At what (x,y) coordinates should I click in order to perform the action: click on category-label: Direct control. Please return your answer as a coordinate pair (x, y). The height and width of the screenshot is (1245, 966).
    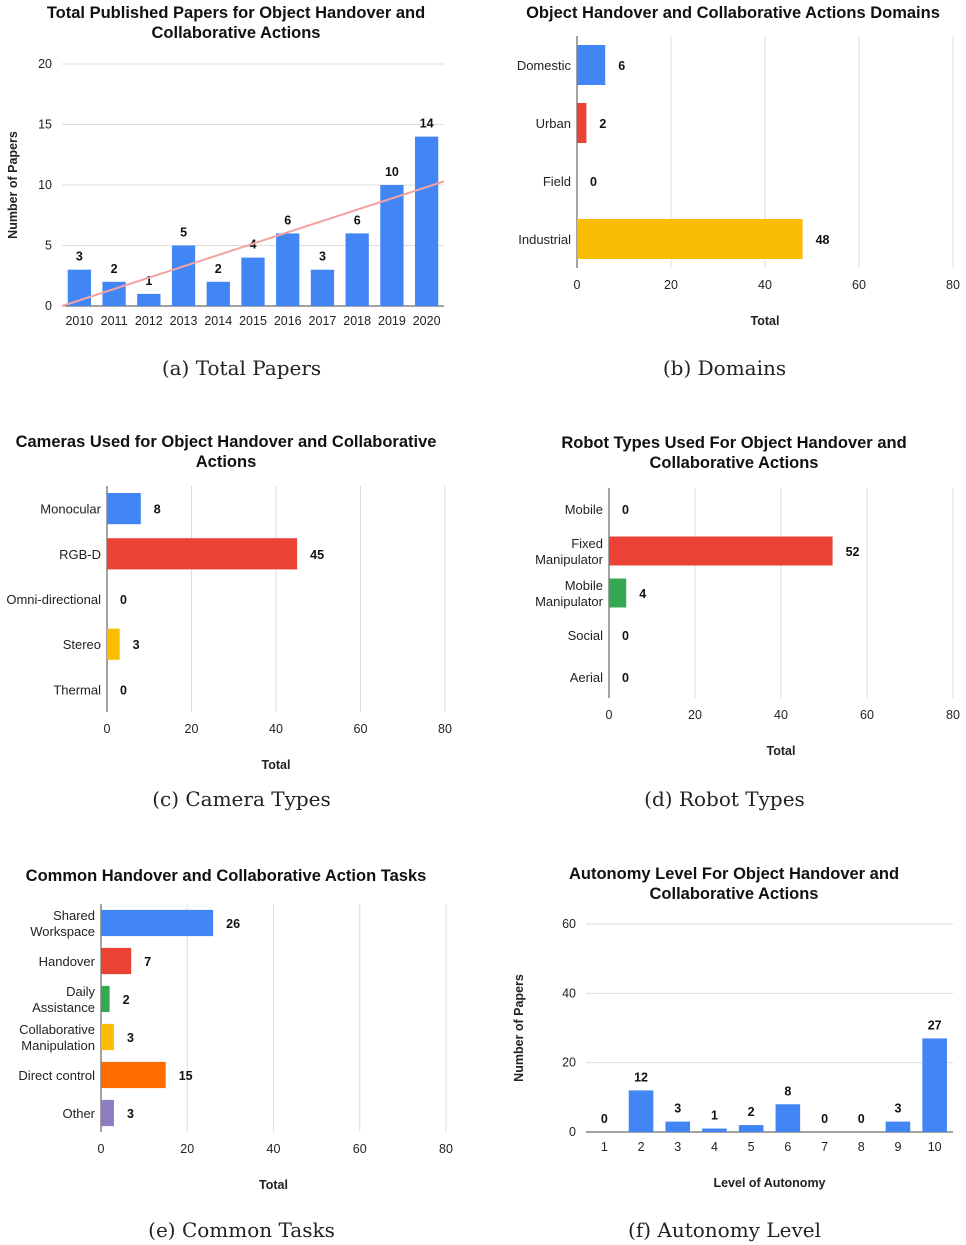
    Looking at the image, I should click on (56, 1075).